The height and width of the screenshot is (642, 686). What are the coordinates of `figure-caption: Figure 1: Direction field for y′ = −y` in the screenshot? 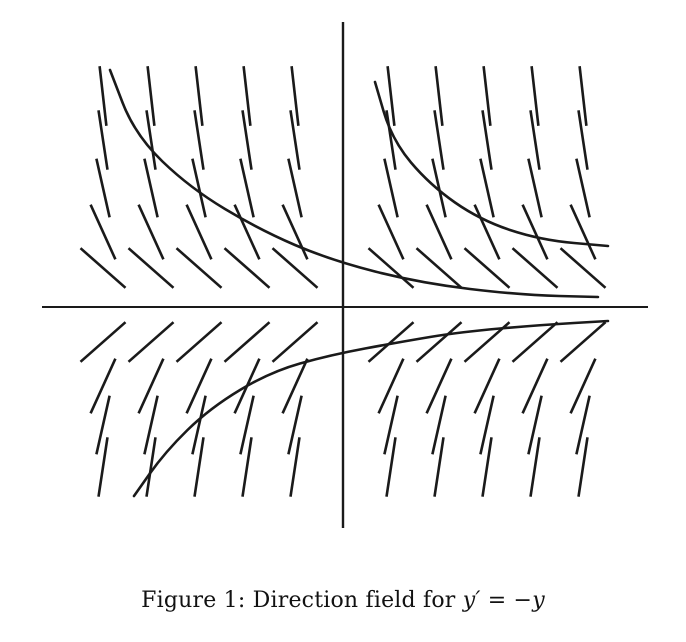 It's located at (343, 600).